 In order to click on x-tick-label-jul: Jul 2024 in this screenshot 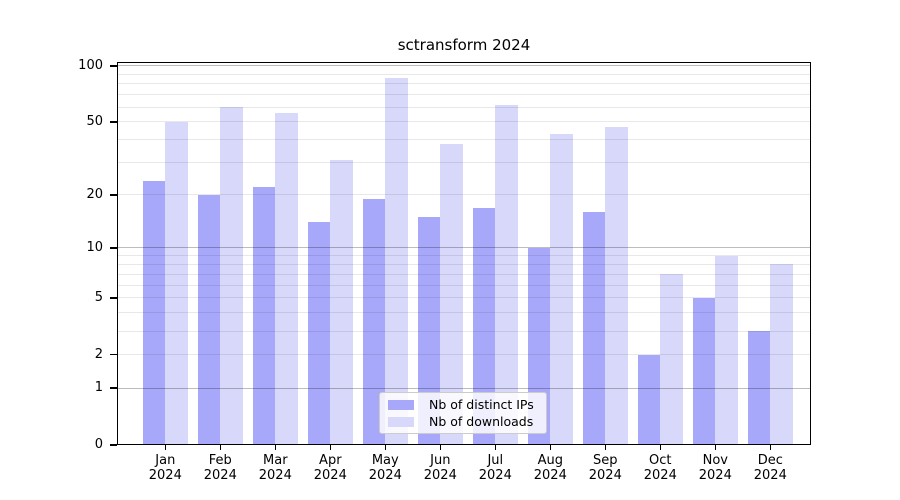, I will do `click(495, 468)`.